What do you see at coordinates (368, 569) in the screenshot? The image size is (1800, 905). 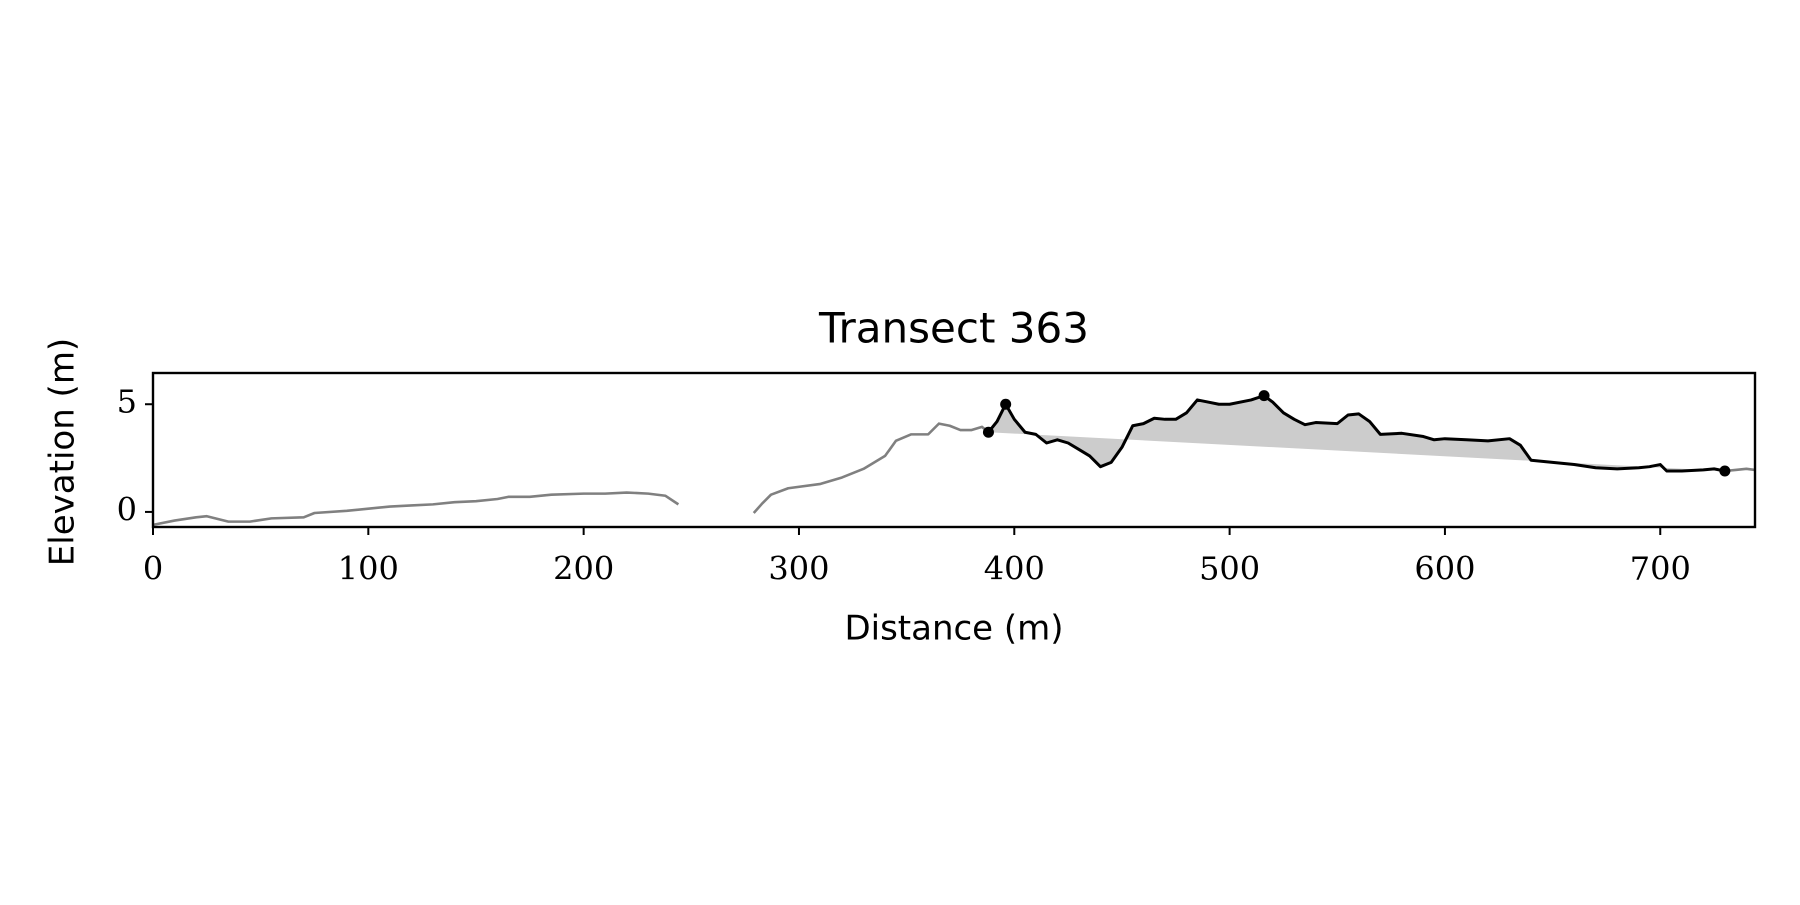 I see `x-tick-label: 100` at bounding box center [368, 569].